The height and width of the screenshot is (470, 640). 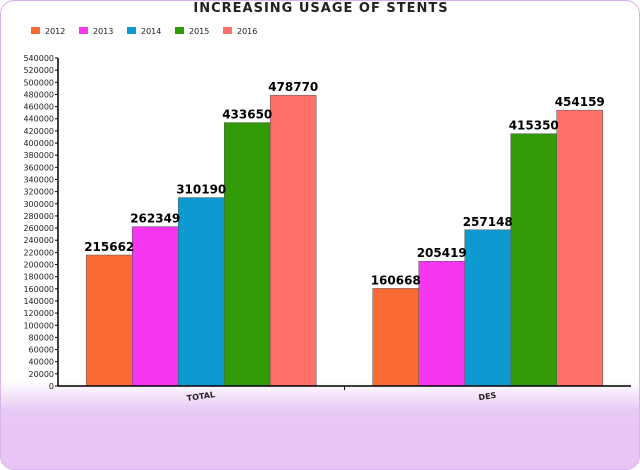 I want to click on bar-total-2014, so click(x=201, y=292).